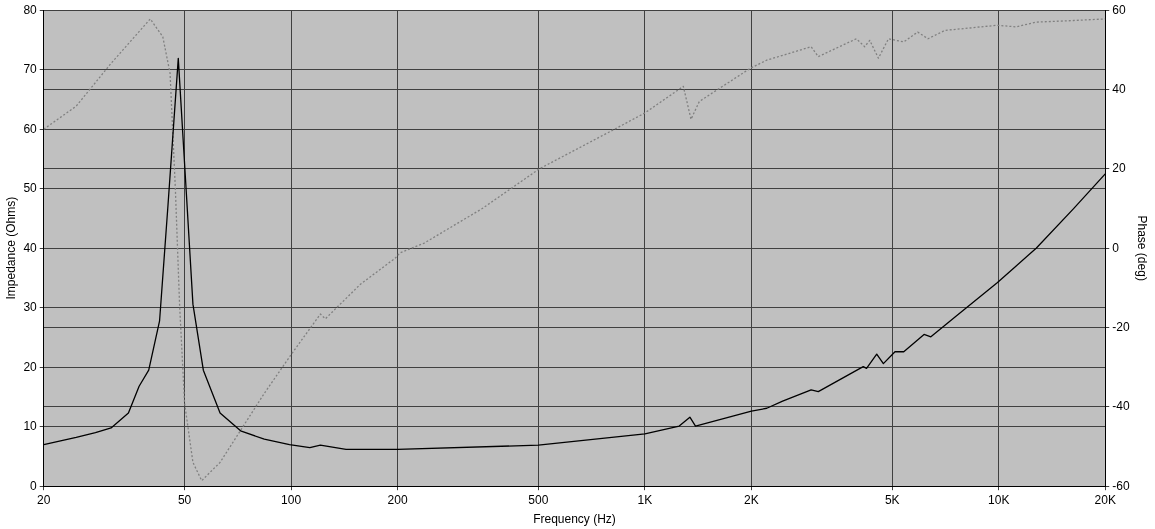  I want to click on y-axis-title: Impedance (Ohms), so click(10, 248).